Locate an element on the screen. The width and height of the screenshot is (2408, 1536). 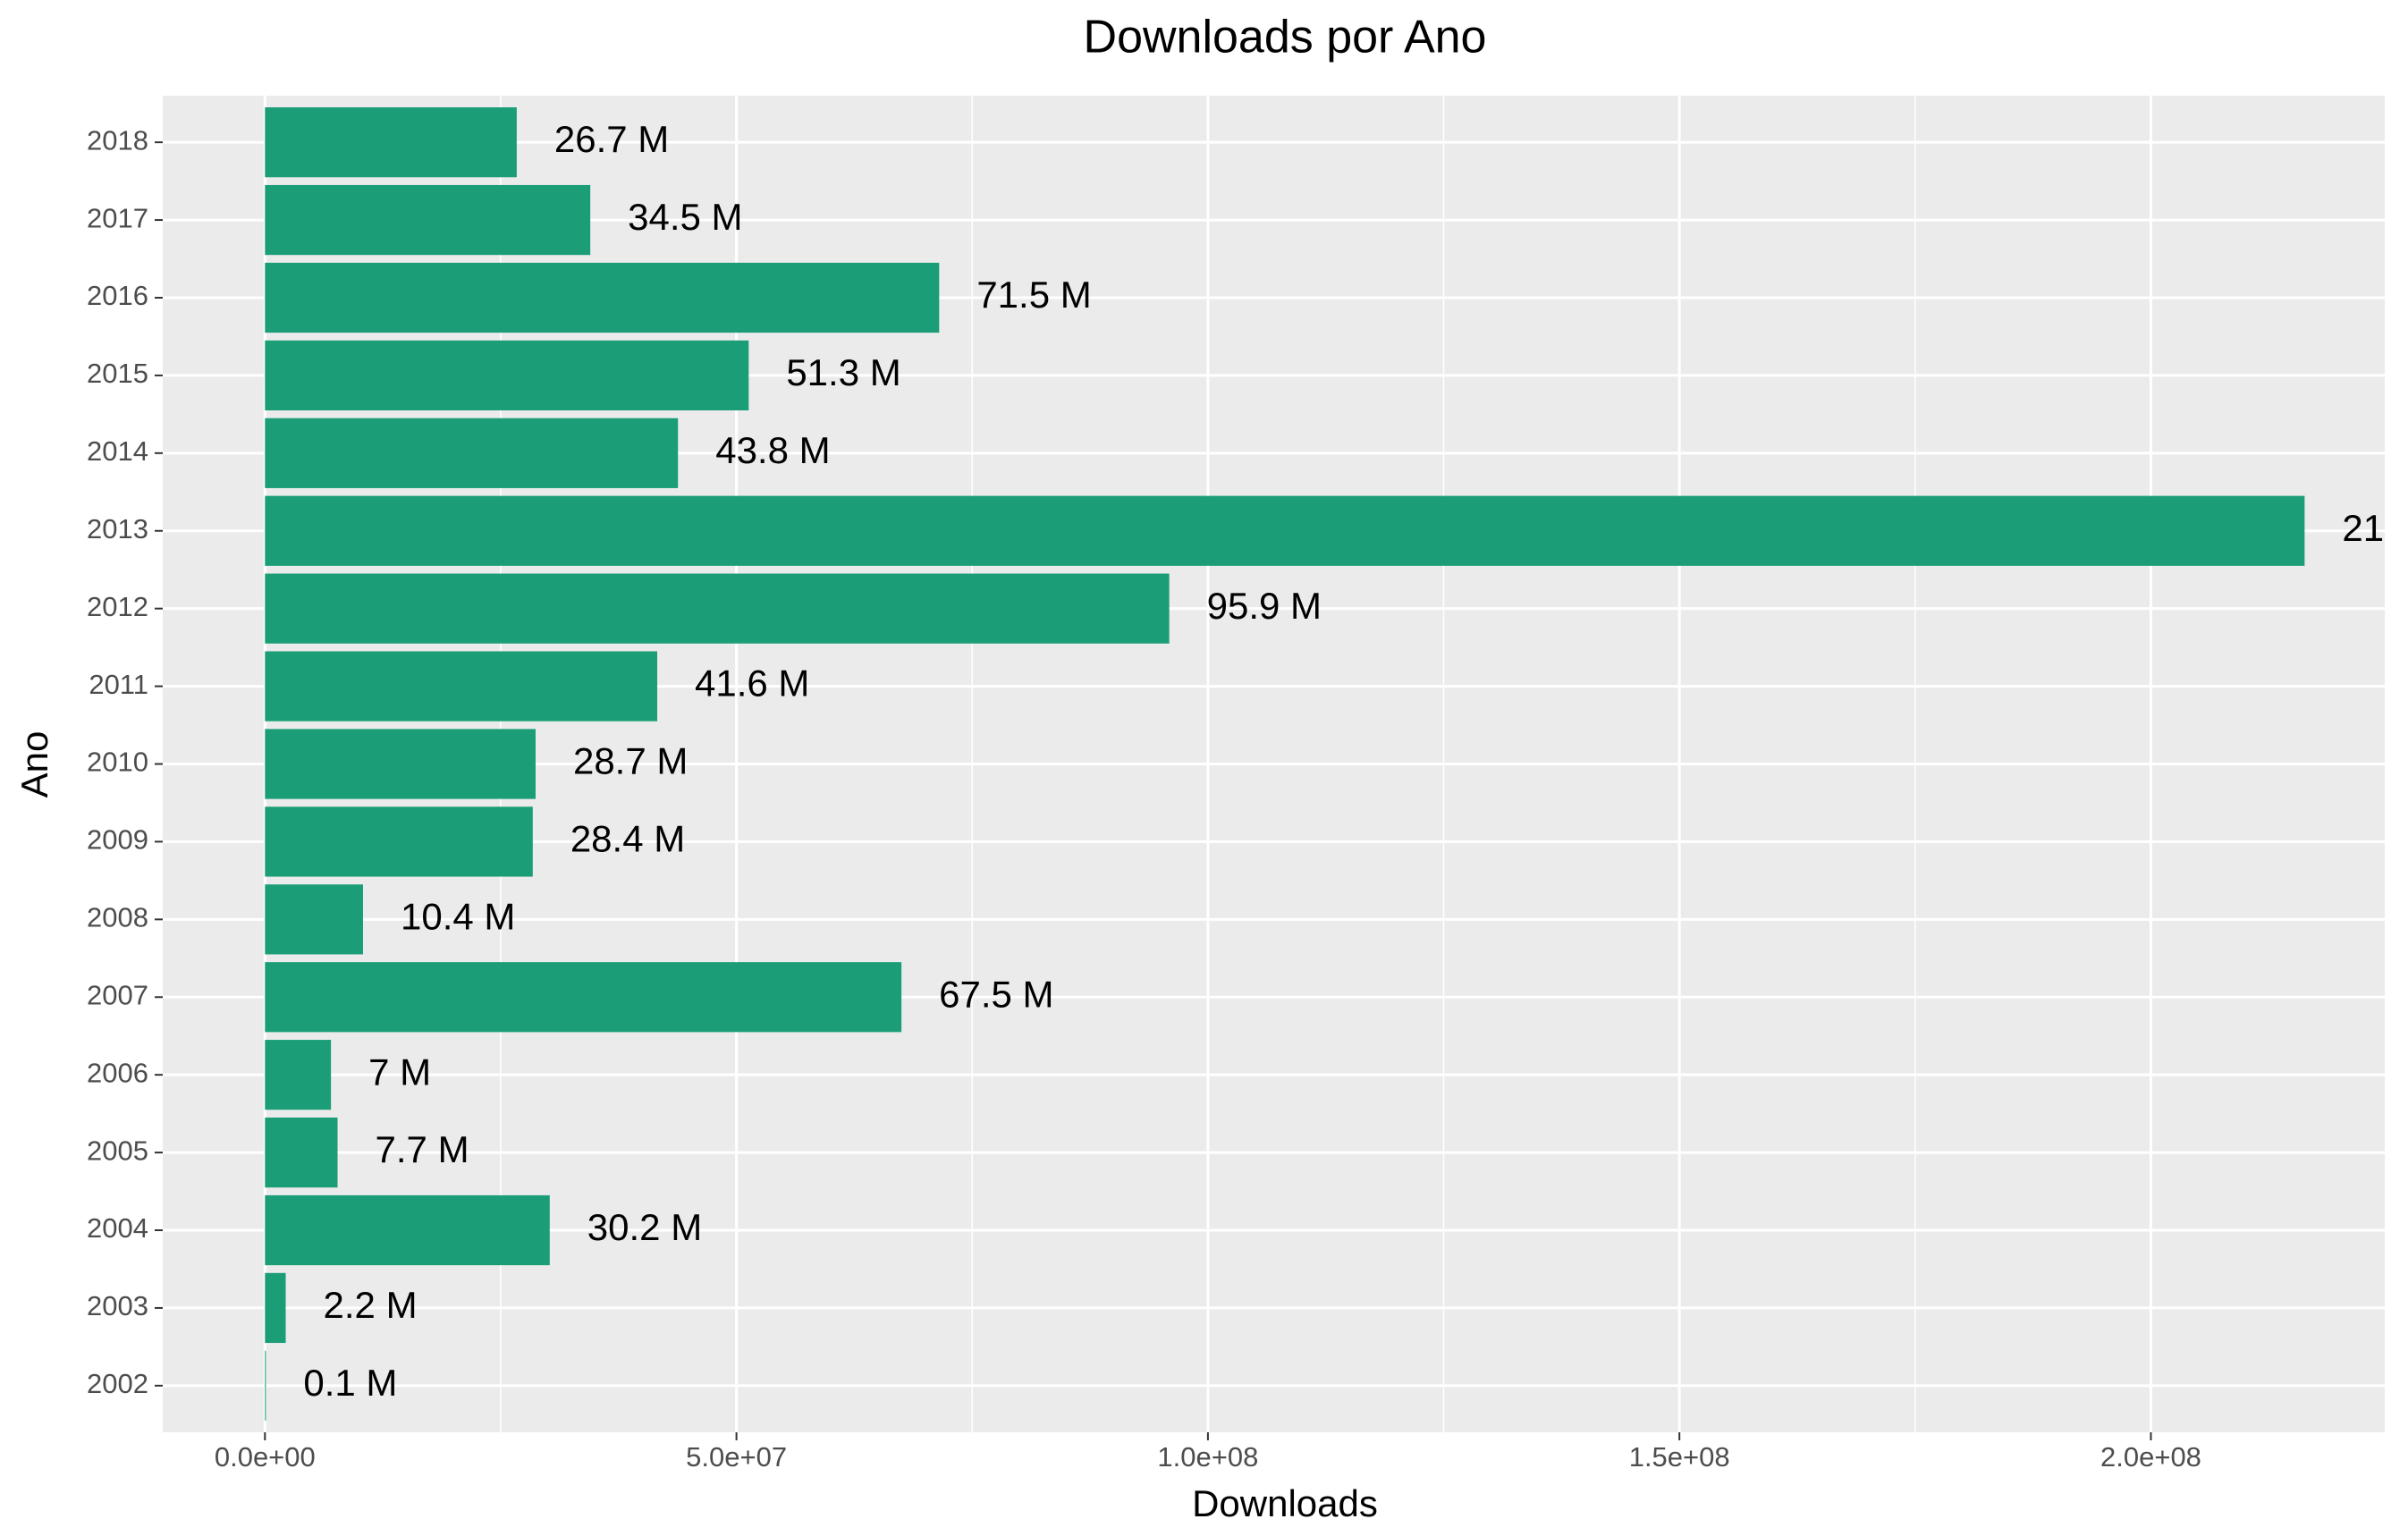
value-label: 10.4 M is located at coordinates (458, 916).